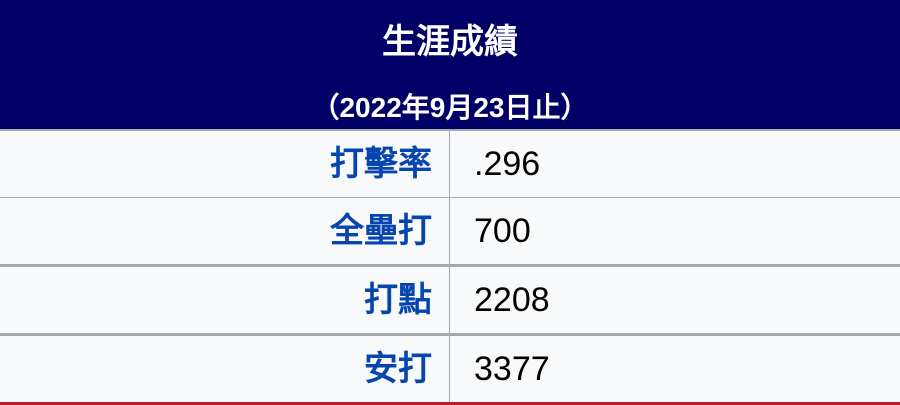  Describe the element at coordinates (225, 231) in the screenshot. I see `row-label-home-runs: 全壘打` at that location.